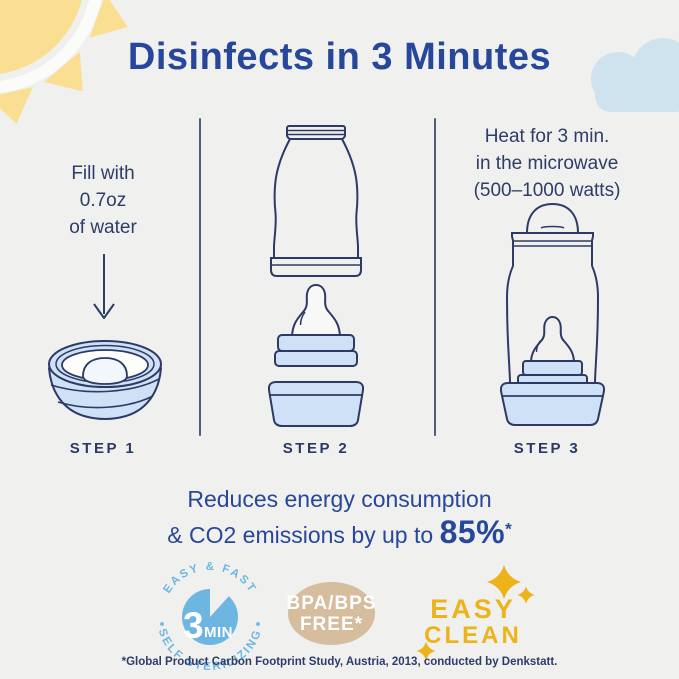 The width and height of the screenshot is (679, 679). I want to click on benefit-line1: Reduces energy consumption, so click(339, 499).